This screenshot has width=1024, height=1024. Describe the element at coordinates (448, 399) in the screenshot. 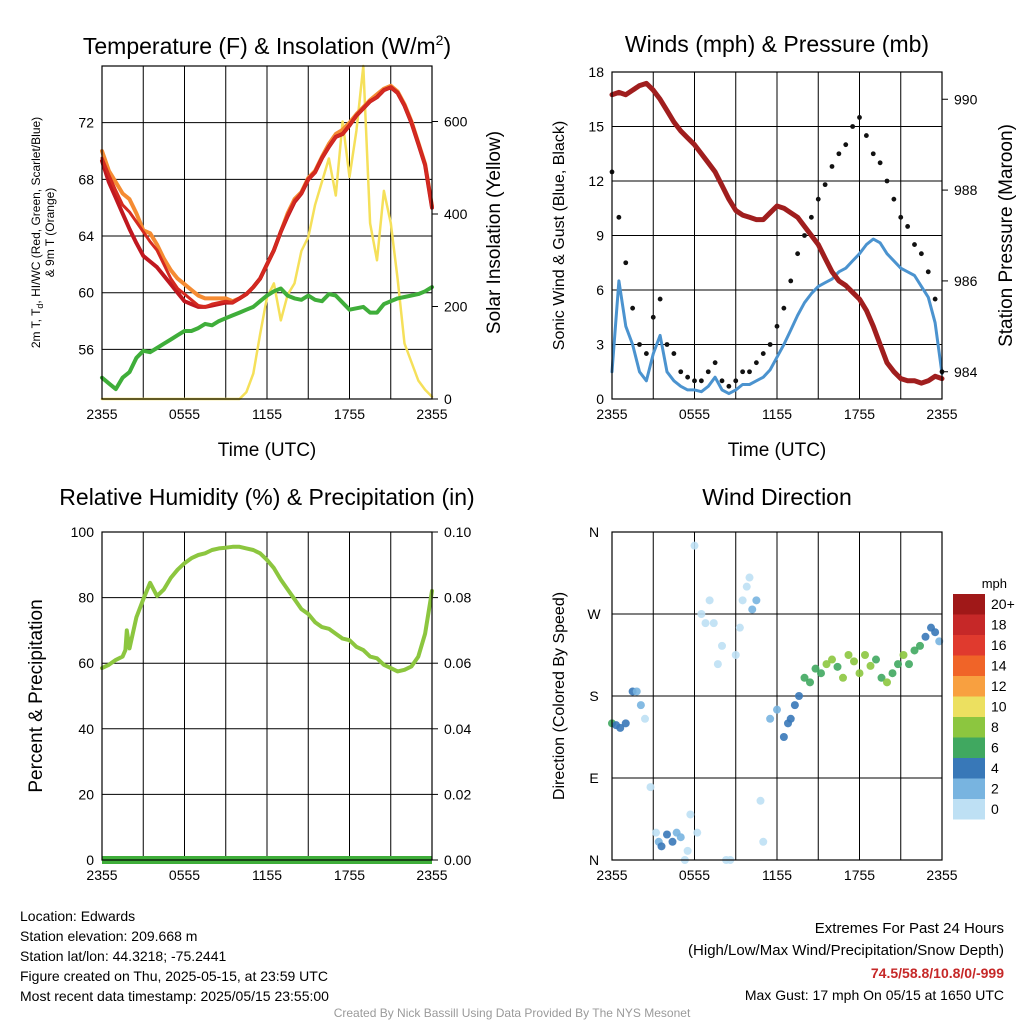

I see `y-tick-label-right: 0` at that location.